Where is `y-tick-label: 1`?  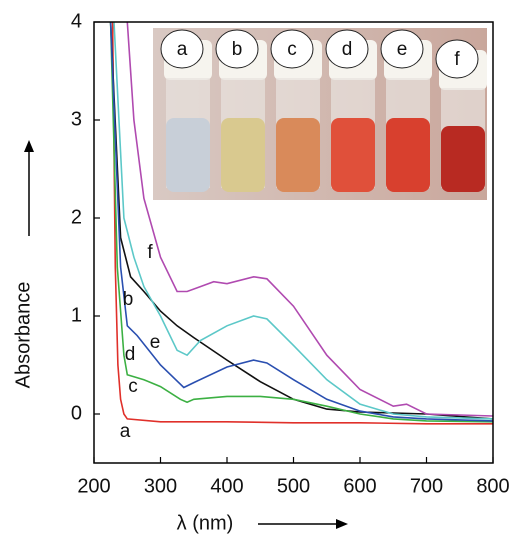
y-tick-label: 1 is located at coordinates (76, 315).